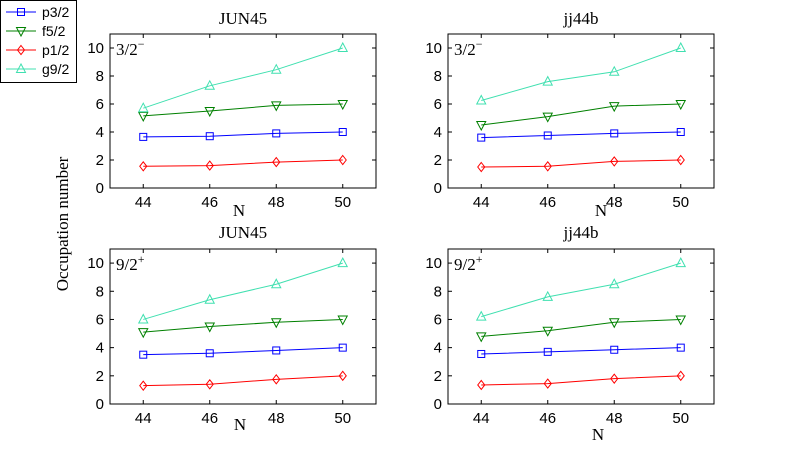 Image resolution: width=810 pixels, height=454 pixels. Describe the element at coordinates (62, 223) in the screenshot. I see `y-axis-label: Occupation number` at that location.